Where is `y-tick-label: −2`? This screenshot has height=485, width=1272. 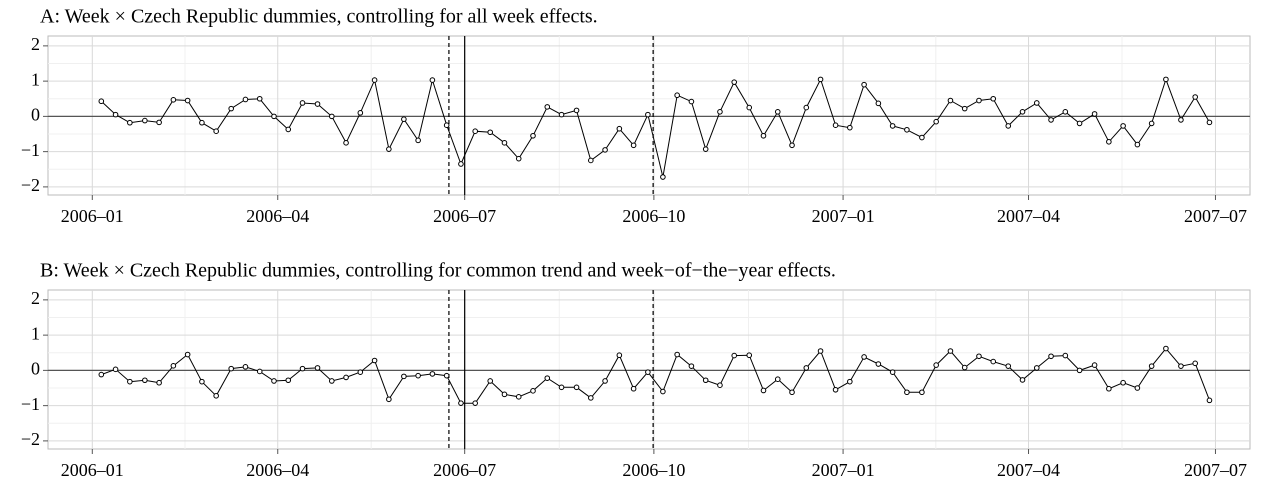 y-tick-label: −2 is located at coordinates (30, 185).